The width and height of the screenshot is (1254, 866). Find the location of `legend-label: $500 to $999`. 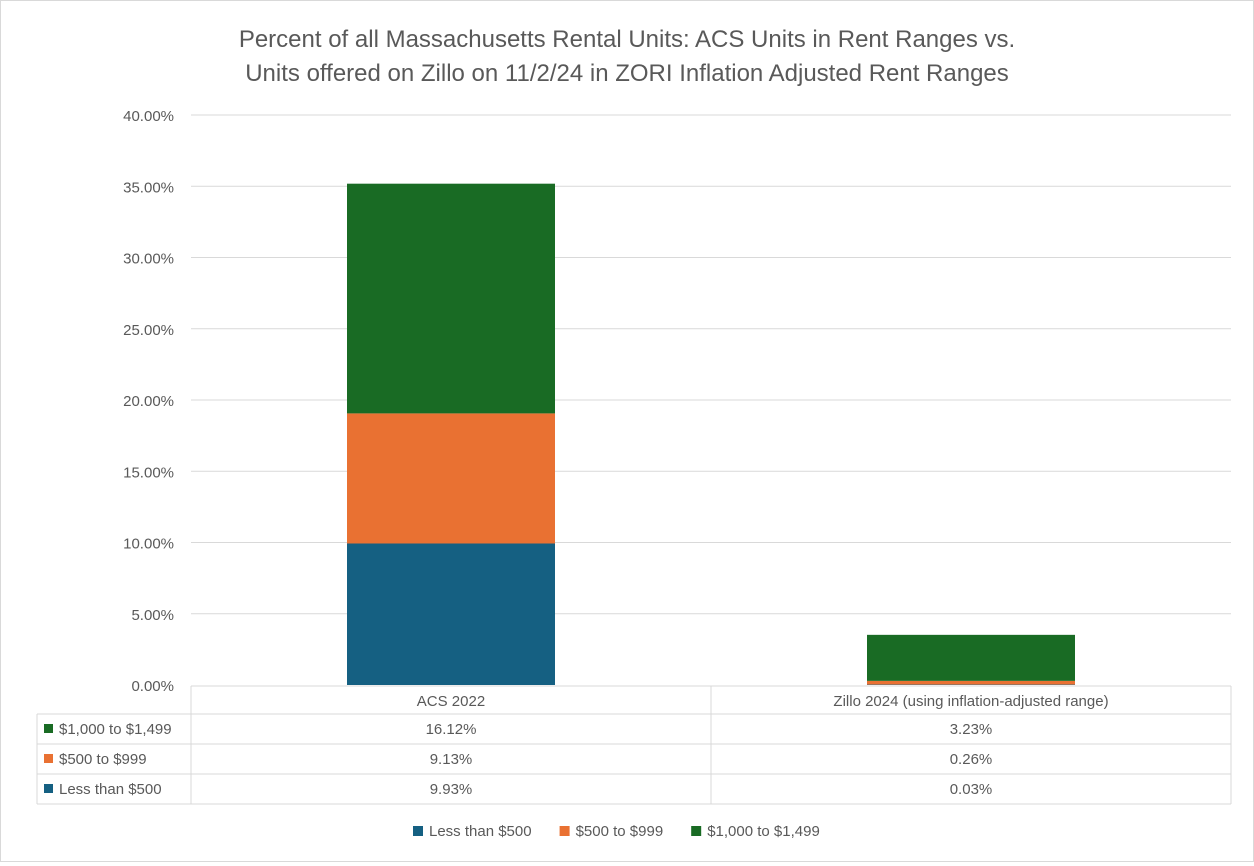

legend-label: $500 to $999 is located at coordinates (620, 831).